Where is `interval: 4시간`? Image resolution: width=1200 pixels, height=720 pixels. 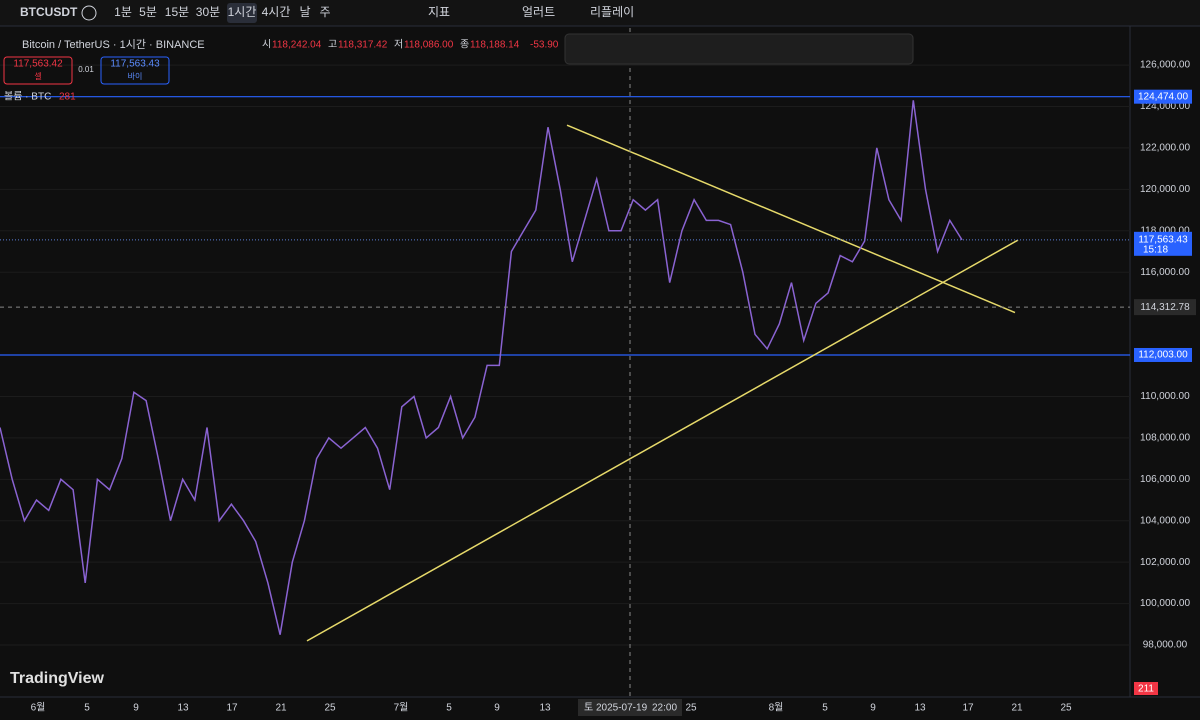
interval: 4시간 is located at coordinates (276, 12).